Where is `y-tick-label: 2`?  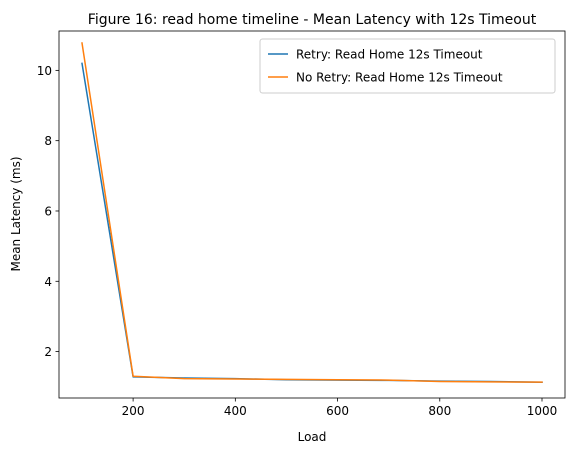
y-tick-label: 2 is located at coordinates (48, 352).